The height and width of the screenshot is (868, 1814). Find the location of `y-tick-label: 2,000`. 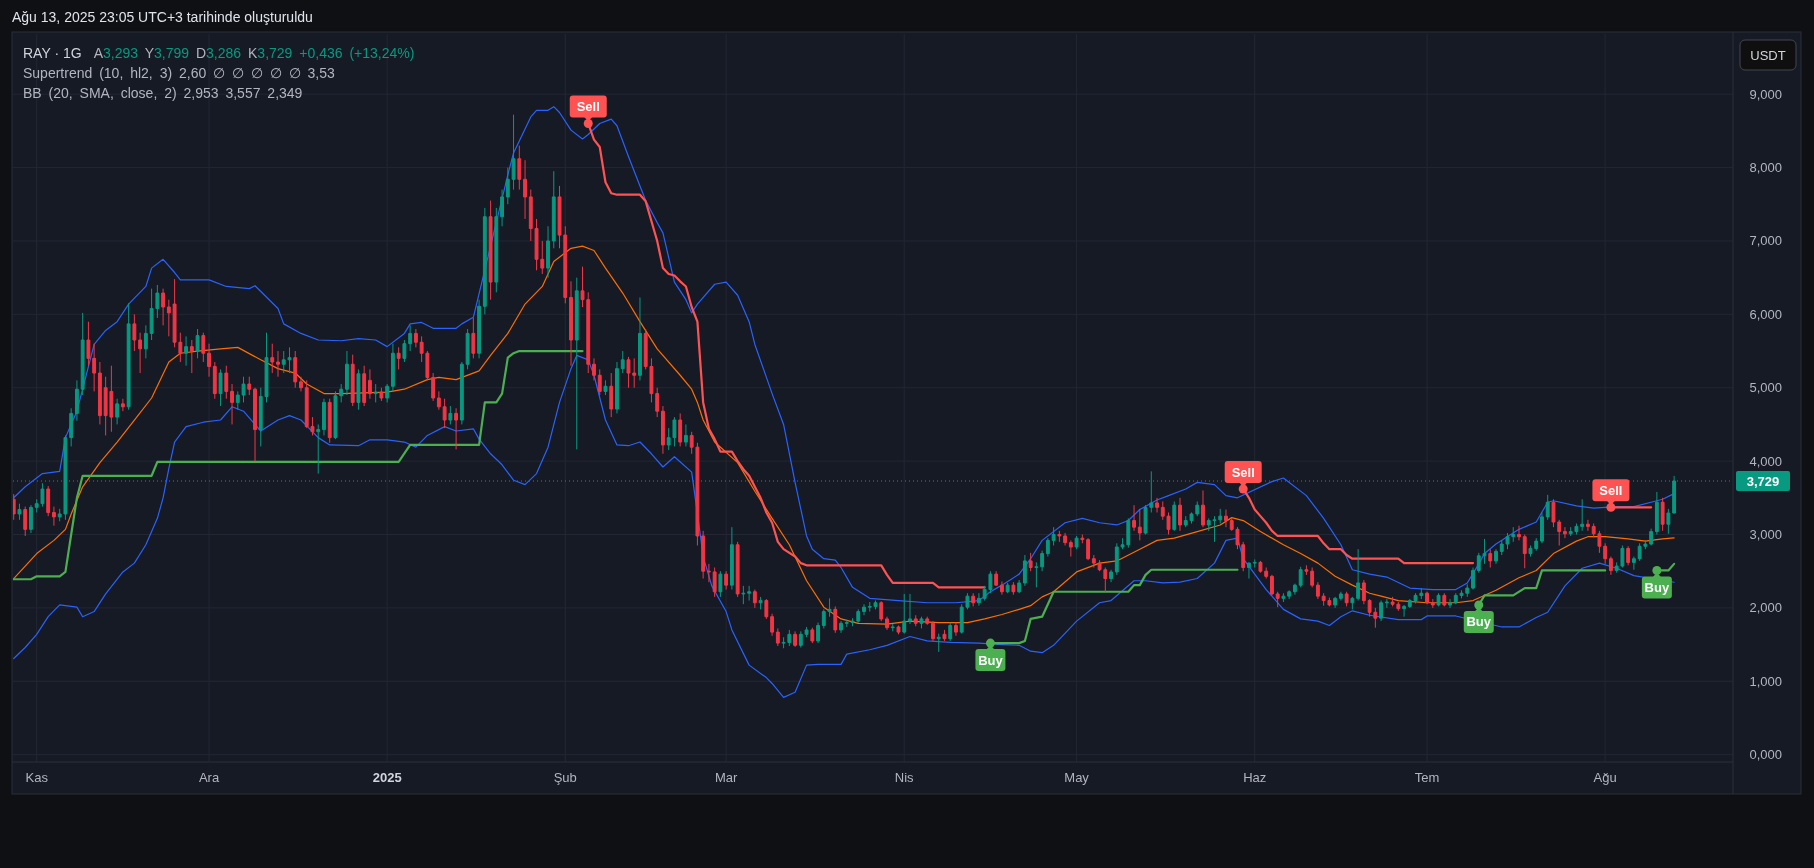

y-tick-label: 2,000 is located at coordinates (1765, 608).